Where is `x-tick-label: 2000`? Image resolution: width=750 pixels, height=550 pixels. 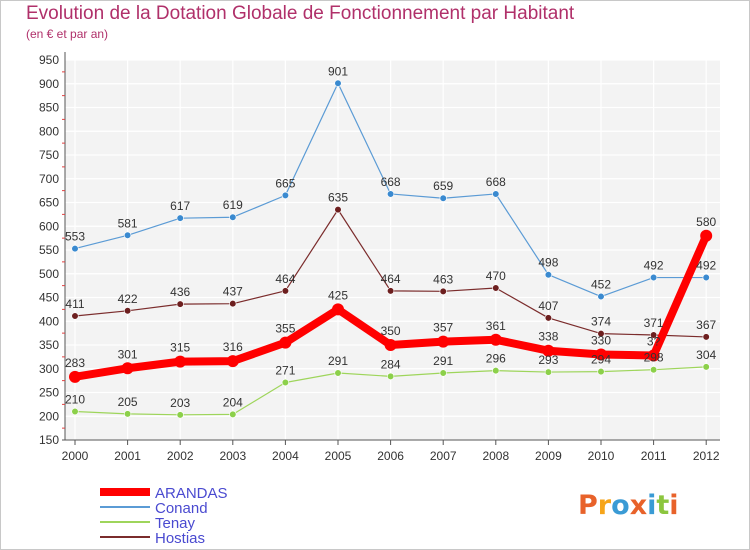
x-tick-label: 2000 is located at coordinates (75, 456).